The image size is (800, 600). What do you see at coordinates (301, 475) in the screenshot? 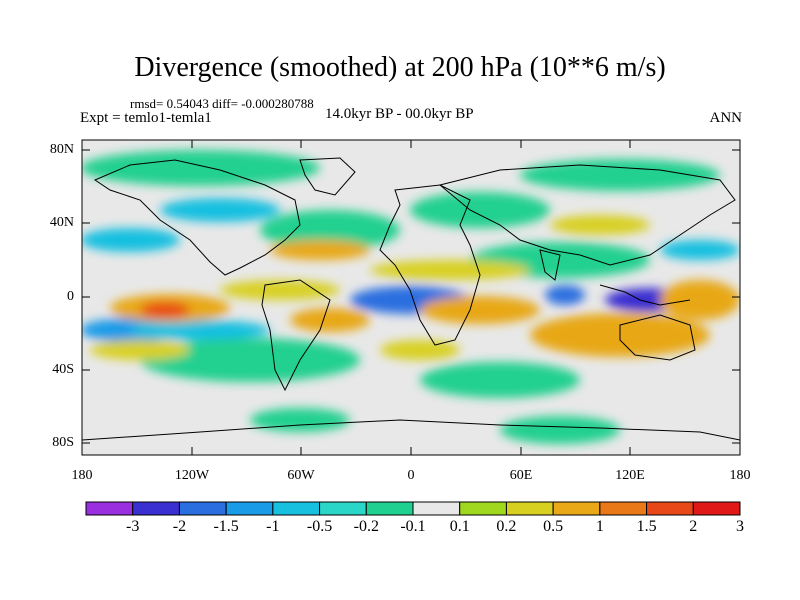
I see `x-tick-label: 60W` at bounding box center [301, 475].